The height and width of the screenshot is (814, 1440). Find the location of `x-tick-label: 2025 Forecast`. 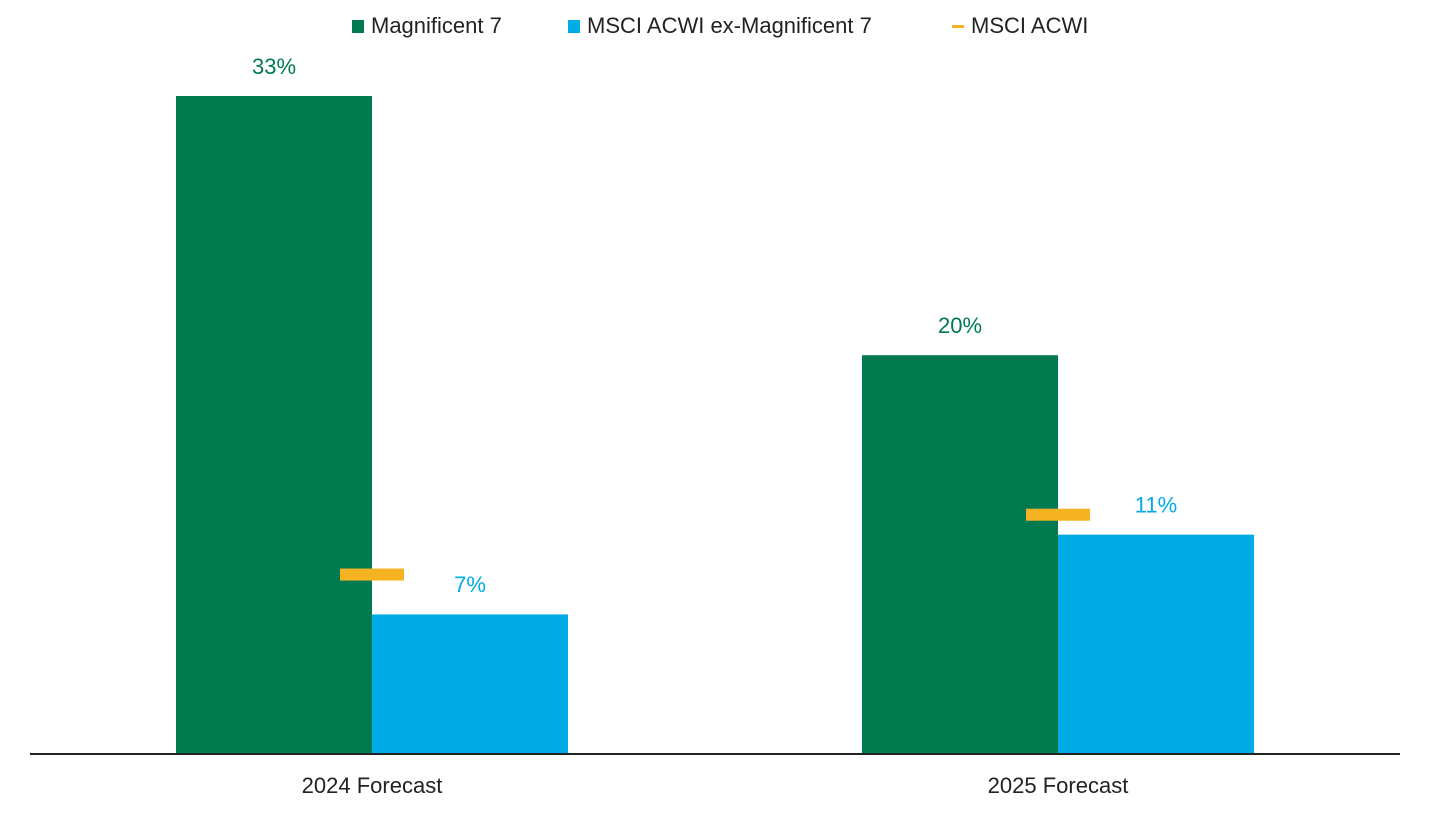

x-tick-label: 2025 Forecast is located at coordinates (1058, 785).